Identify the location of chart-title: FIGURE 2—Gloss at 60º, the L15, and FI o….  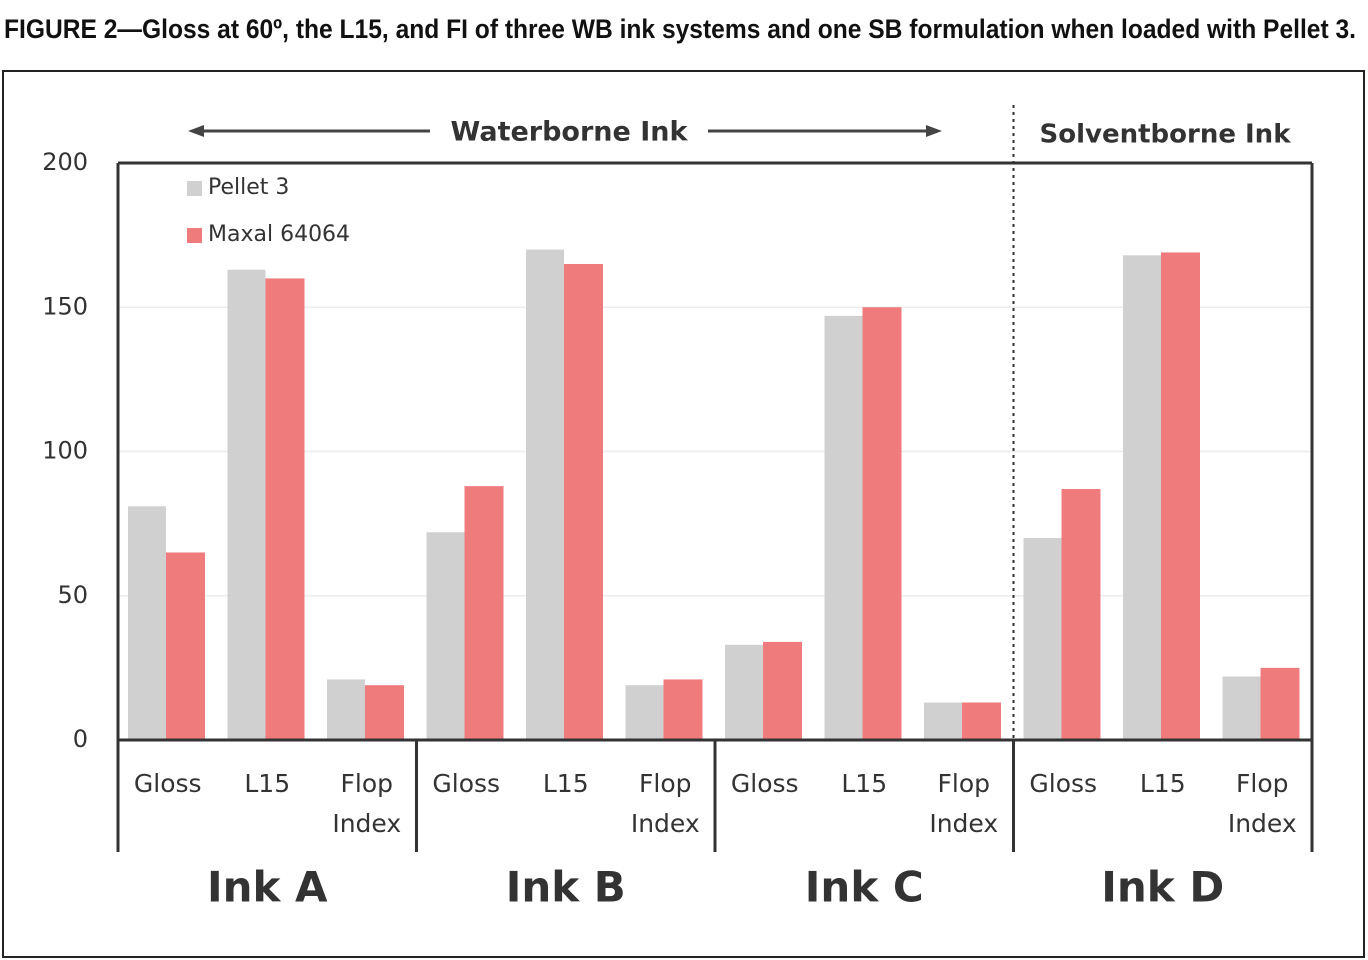
(680, 29).